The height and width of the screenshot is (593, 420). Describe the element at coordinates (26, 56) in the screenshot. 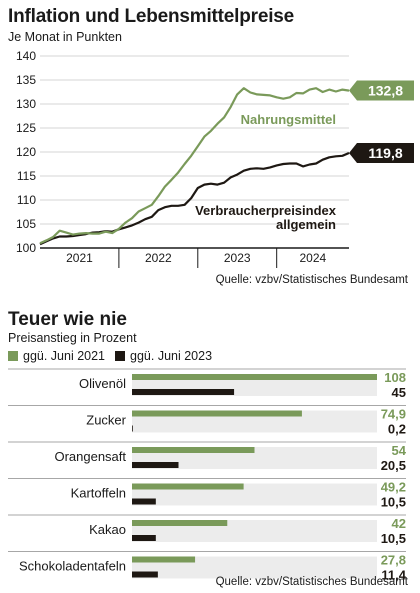

I see `y-tick-label: 140` at that location.